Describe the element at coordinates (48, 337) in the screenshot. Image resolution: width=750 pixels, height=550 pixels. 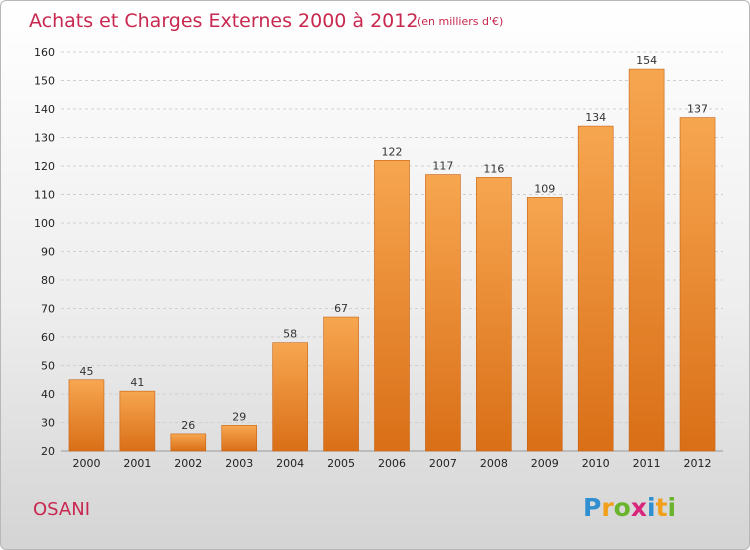
I see `y-tick-label: 60` at that location.